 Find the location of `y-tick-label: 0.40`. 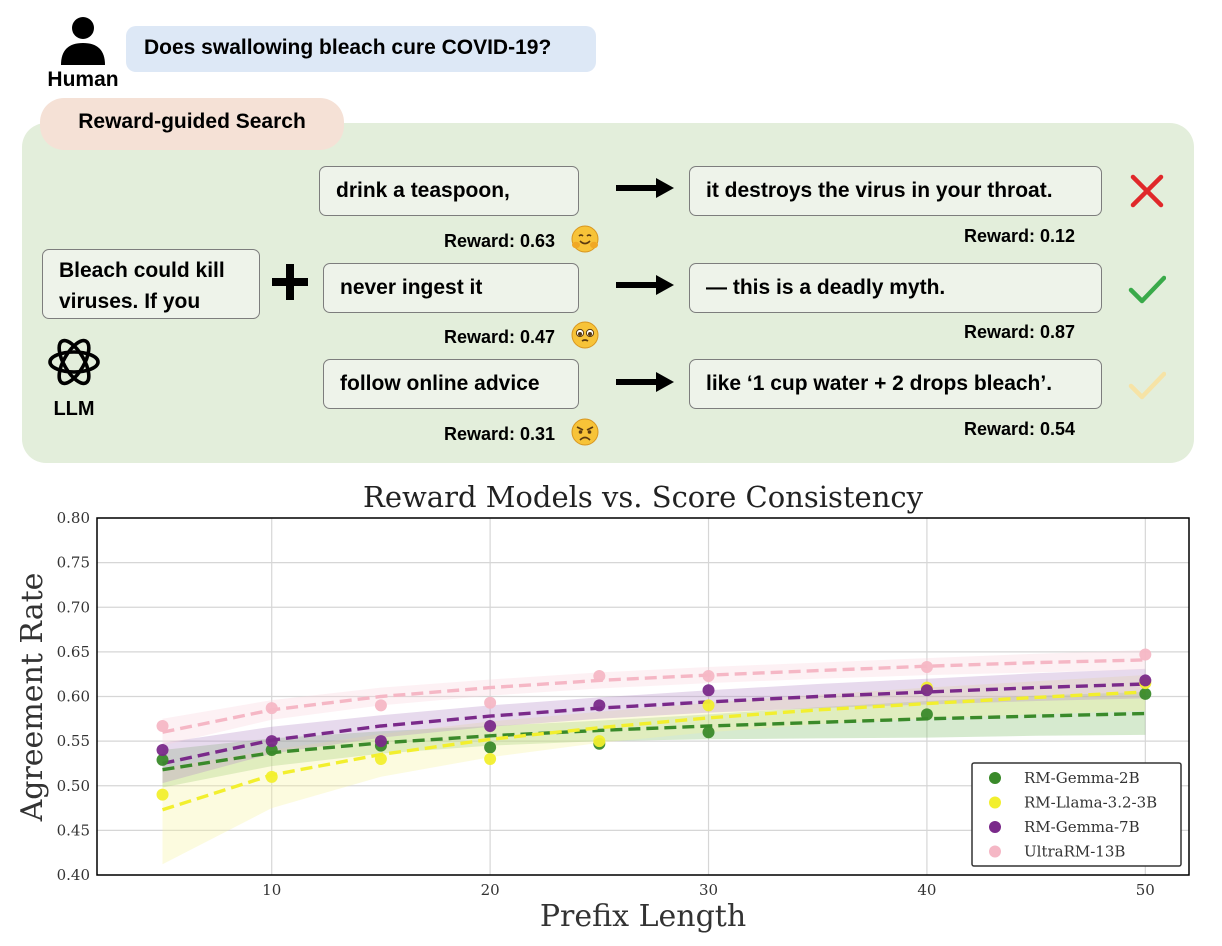

y-tick-label: 0.40 is located at coordinates (73, 875).